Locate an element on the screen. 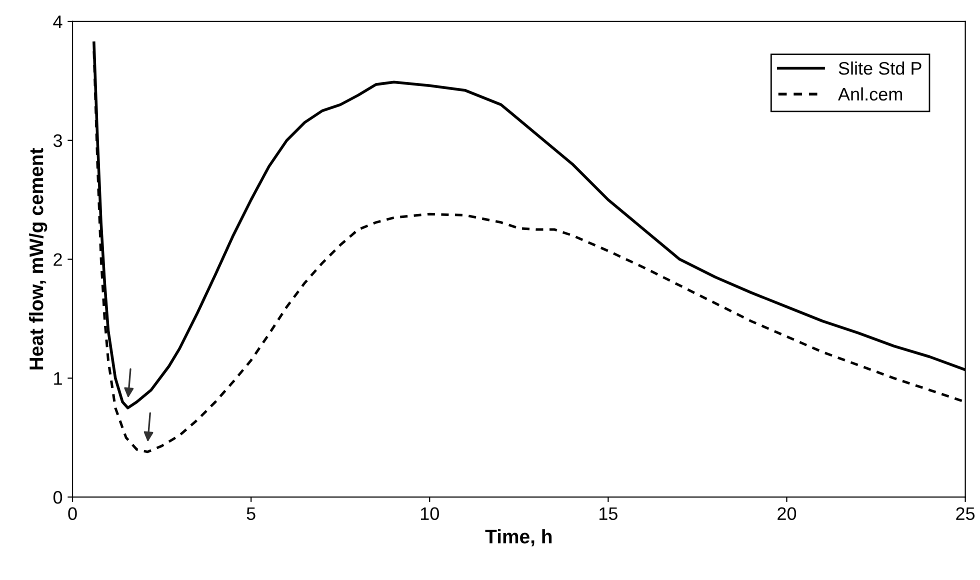 The image size is (980, 580). y-axis-title: Heat flow, mW/g cement is located at coordinates (38, 259).